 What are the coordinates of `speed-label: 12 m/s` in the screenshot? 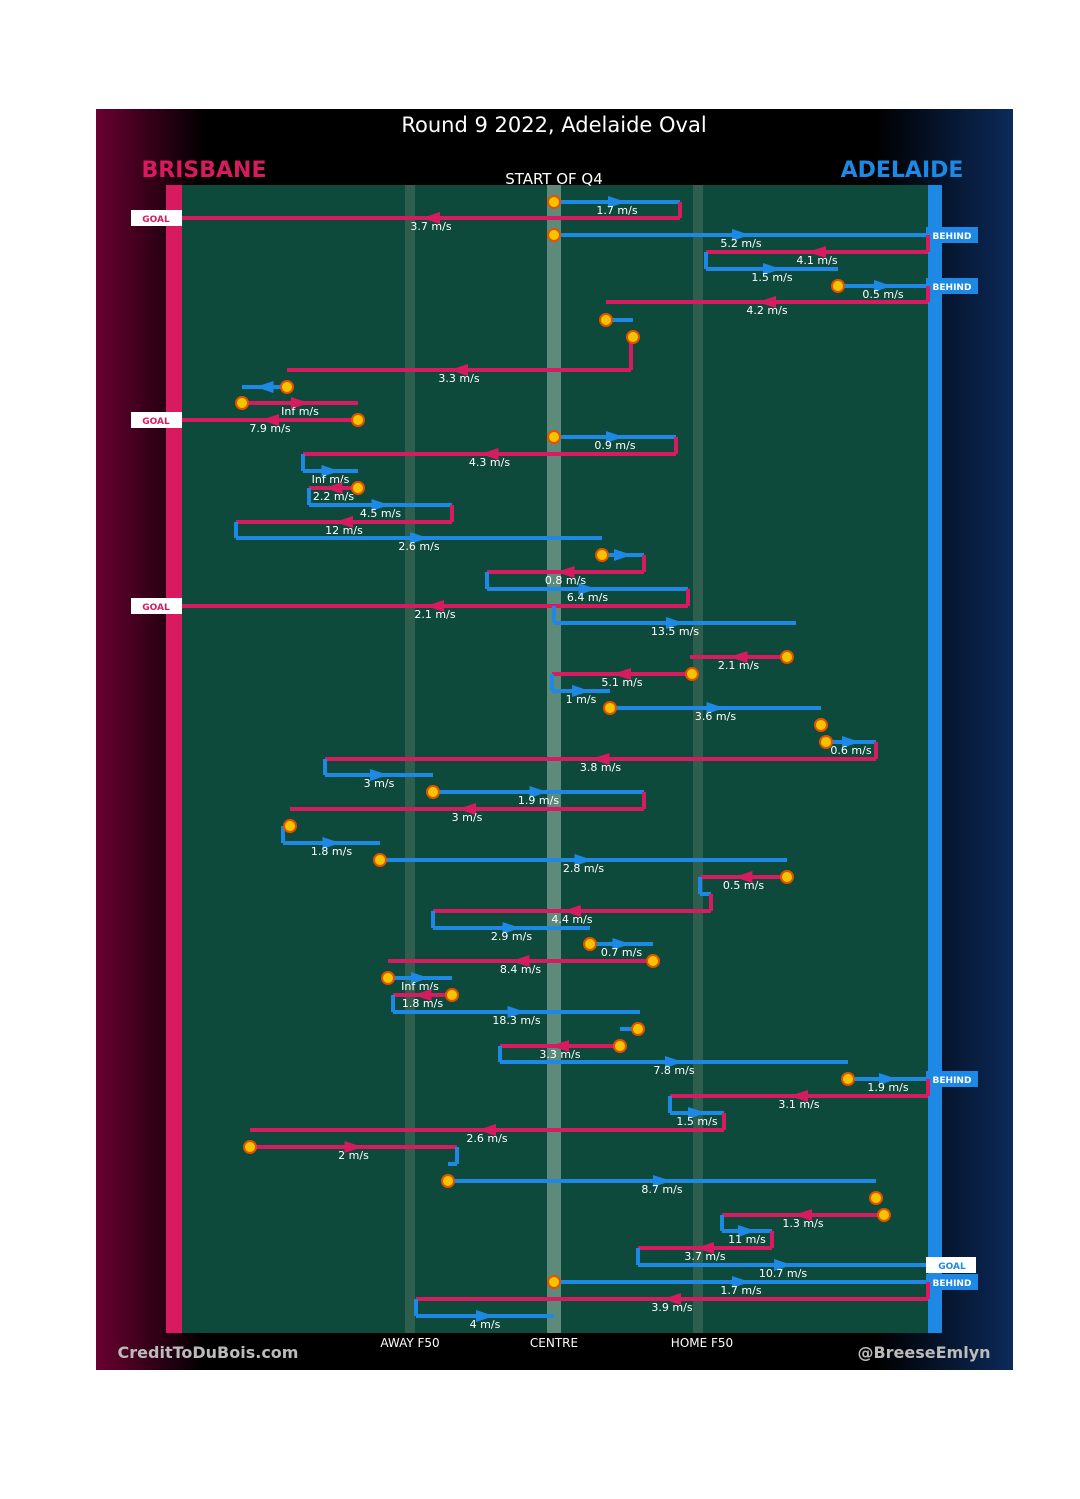 It's located at (344, 530).